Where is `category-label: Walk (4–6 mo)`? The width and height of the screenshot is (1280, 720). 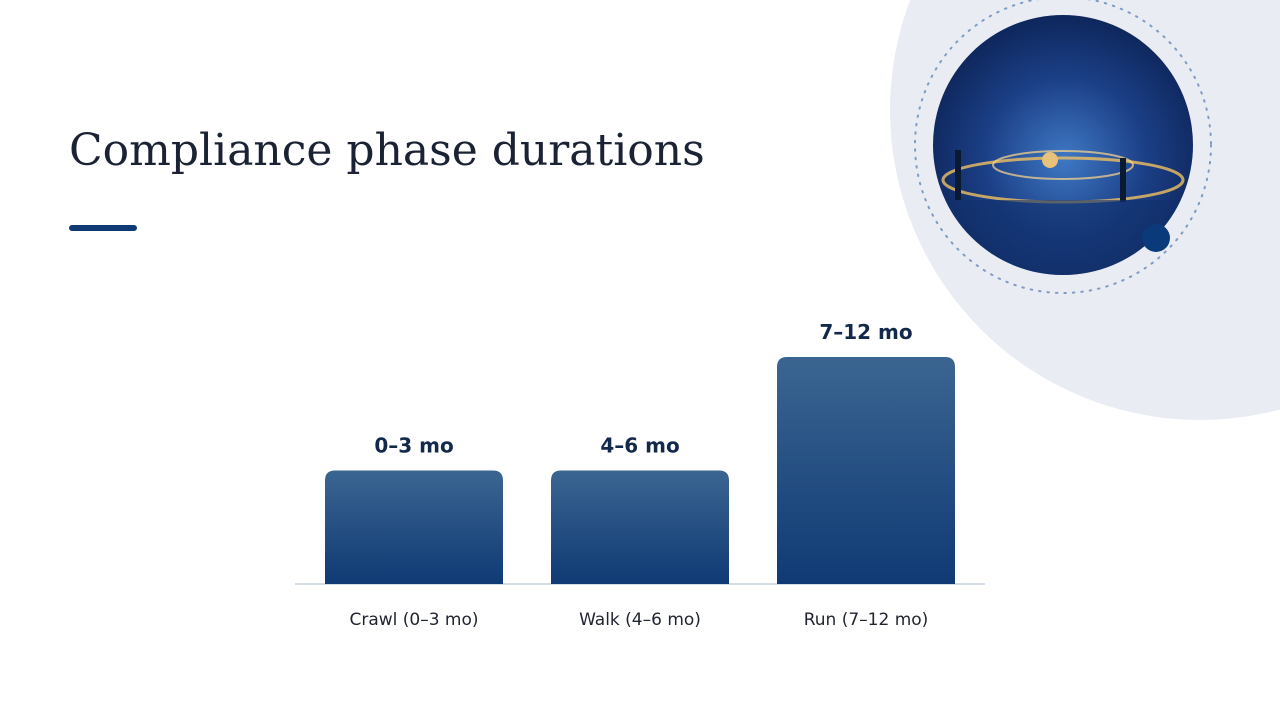 category-label: Walk (4–6 mo) is located at coordinates (640, 620).